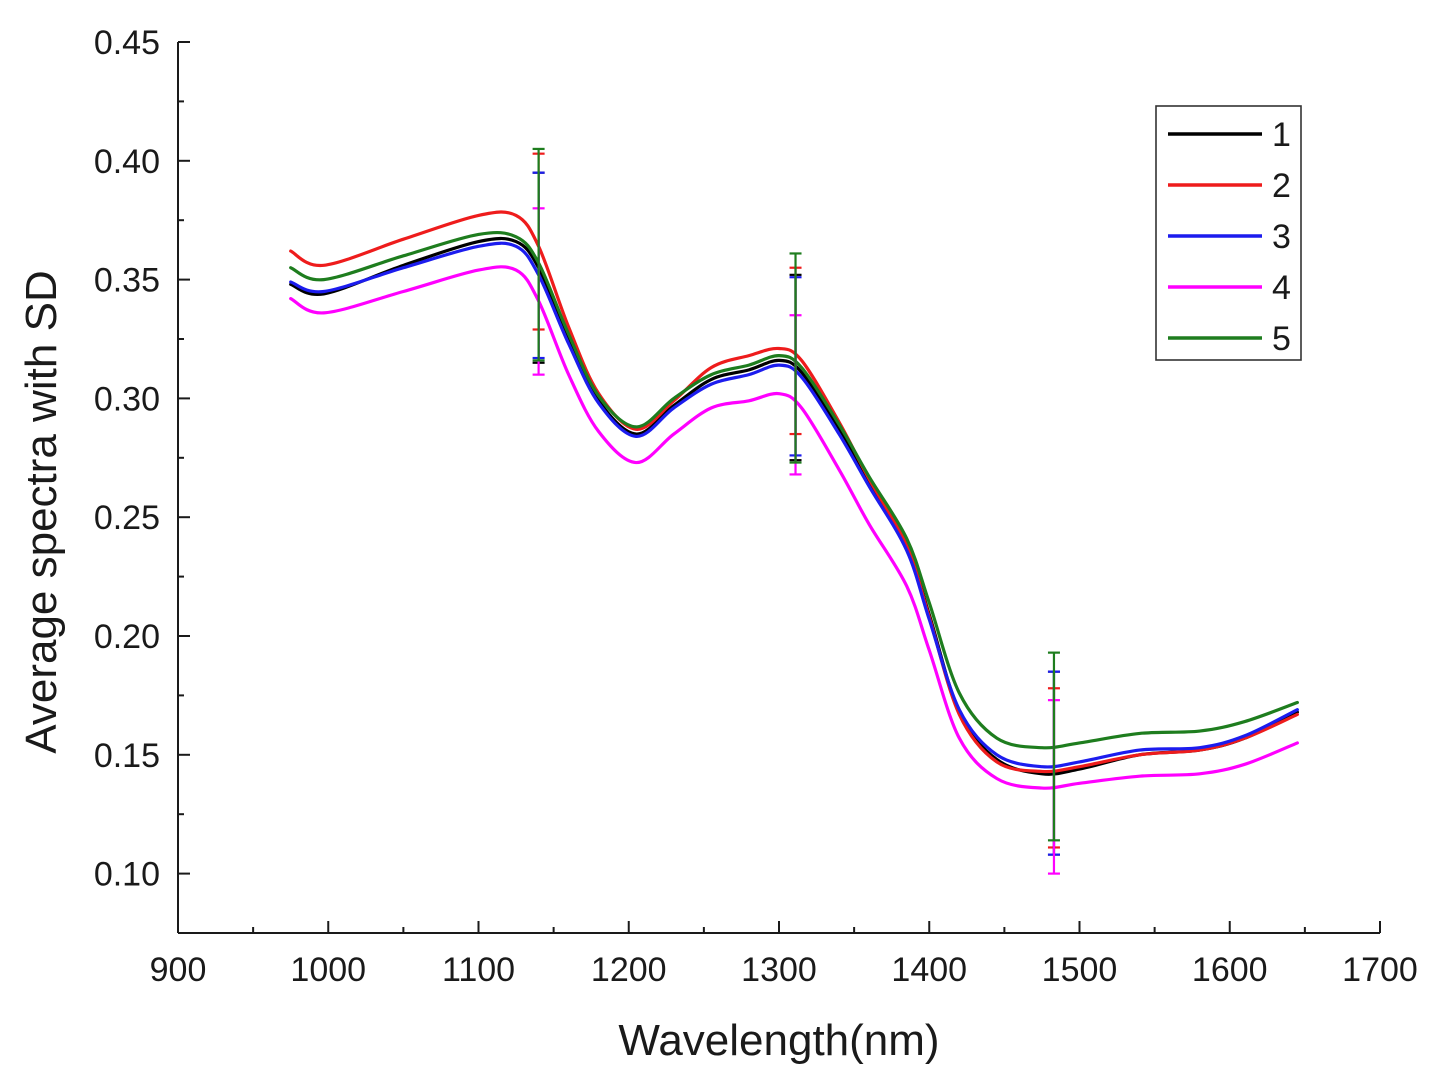 The width and height of the screenshot is (1442, 1089). What do you see at coordinates (41, 511) in the screenshot?
I see `y-axis-title: Average spectra with SD` at bounding box center [41, 511].